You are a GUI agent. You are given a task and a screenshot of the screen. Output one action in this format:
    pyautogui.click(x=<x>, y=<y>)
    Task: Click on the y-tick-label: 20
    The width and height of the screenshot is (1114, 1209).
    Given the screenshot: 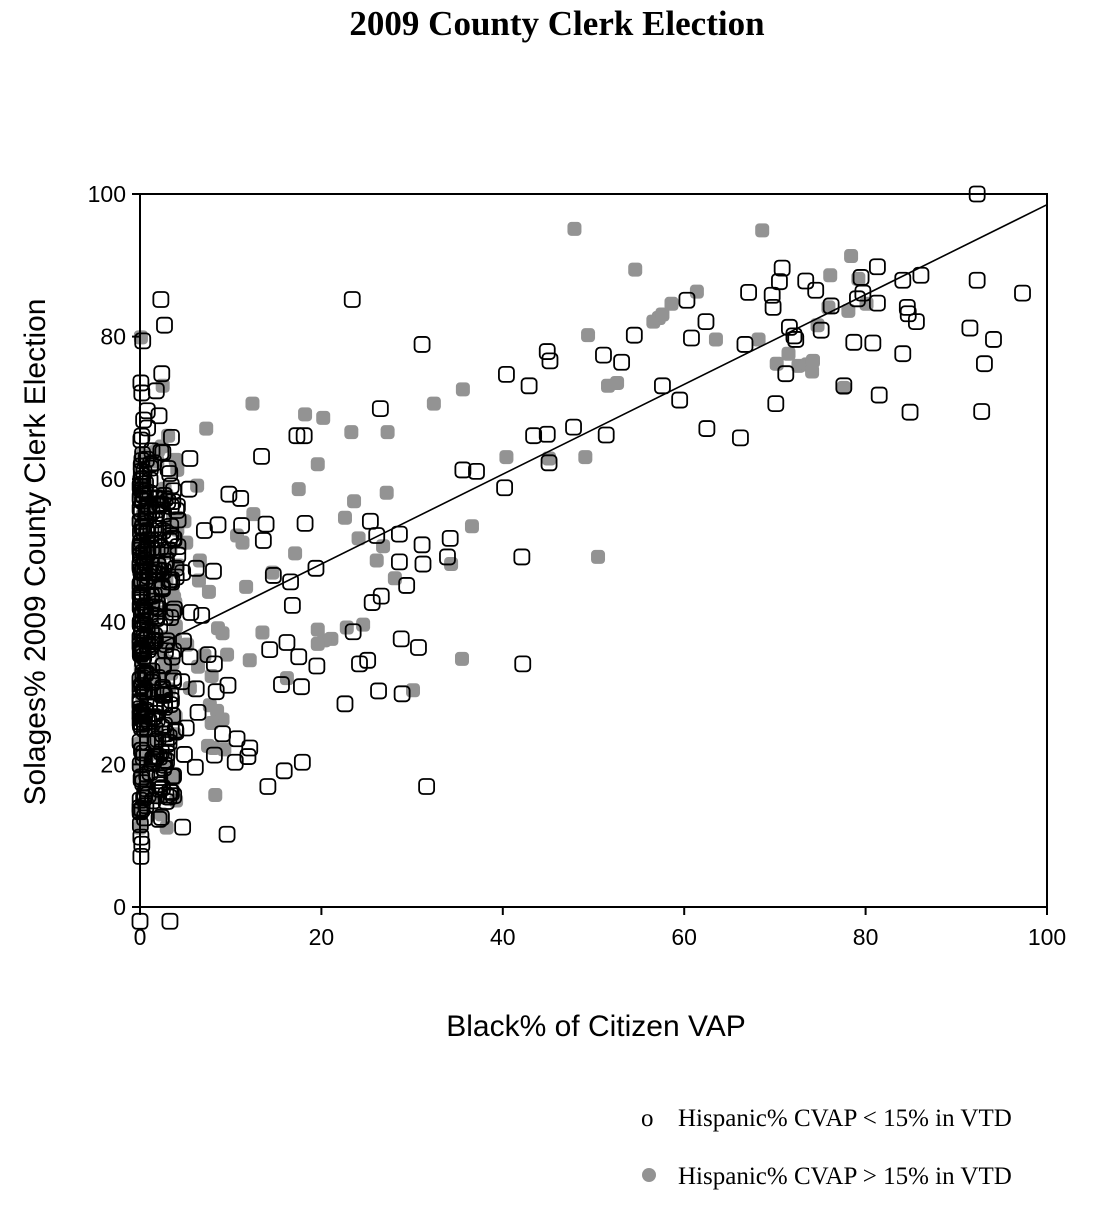 What is the action you would take?
    pyautogui.click(x=113, y=764)
    